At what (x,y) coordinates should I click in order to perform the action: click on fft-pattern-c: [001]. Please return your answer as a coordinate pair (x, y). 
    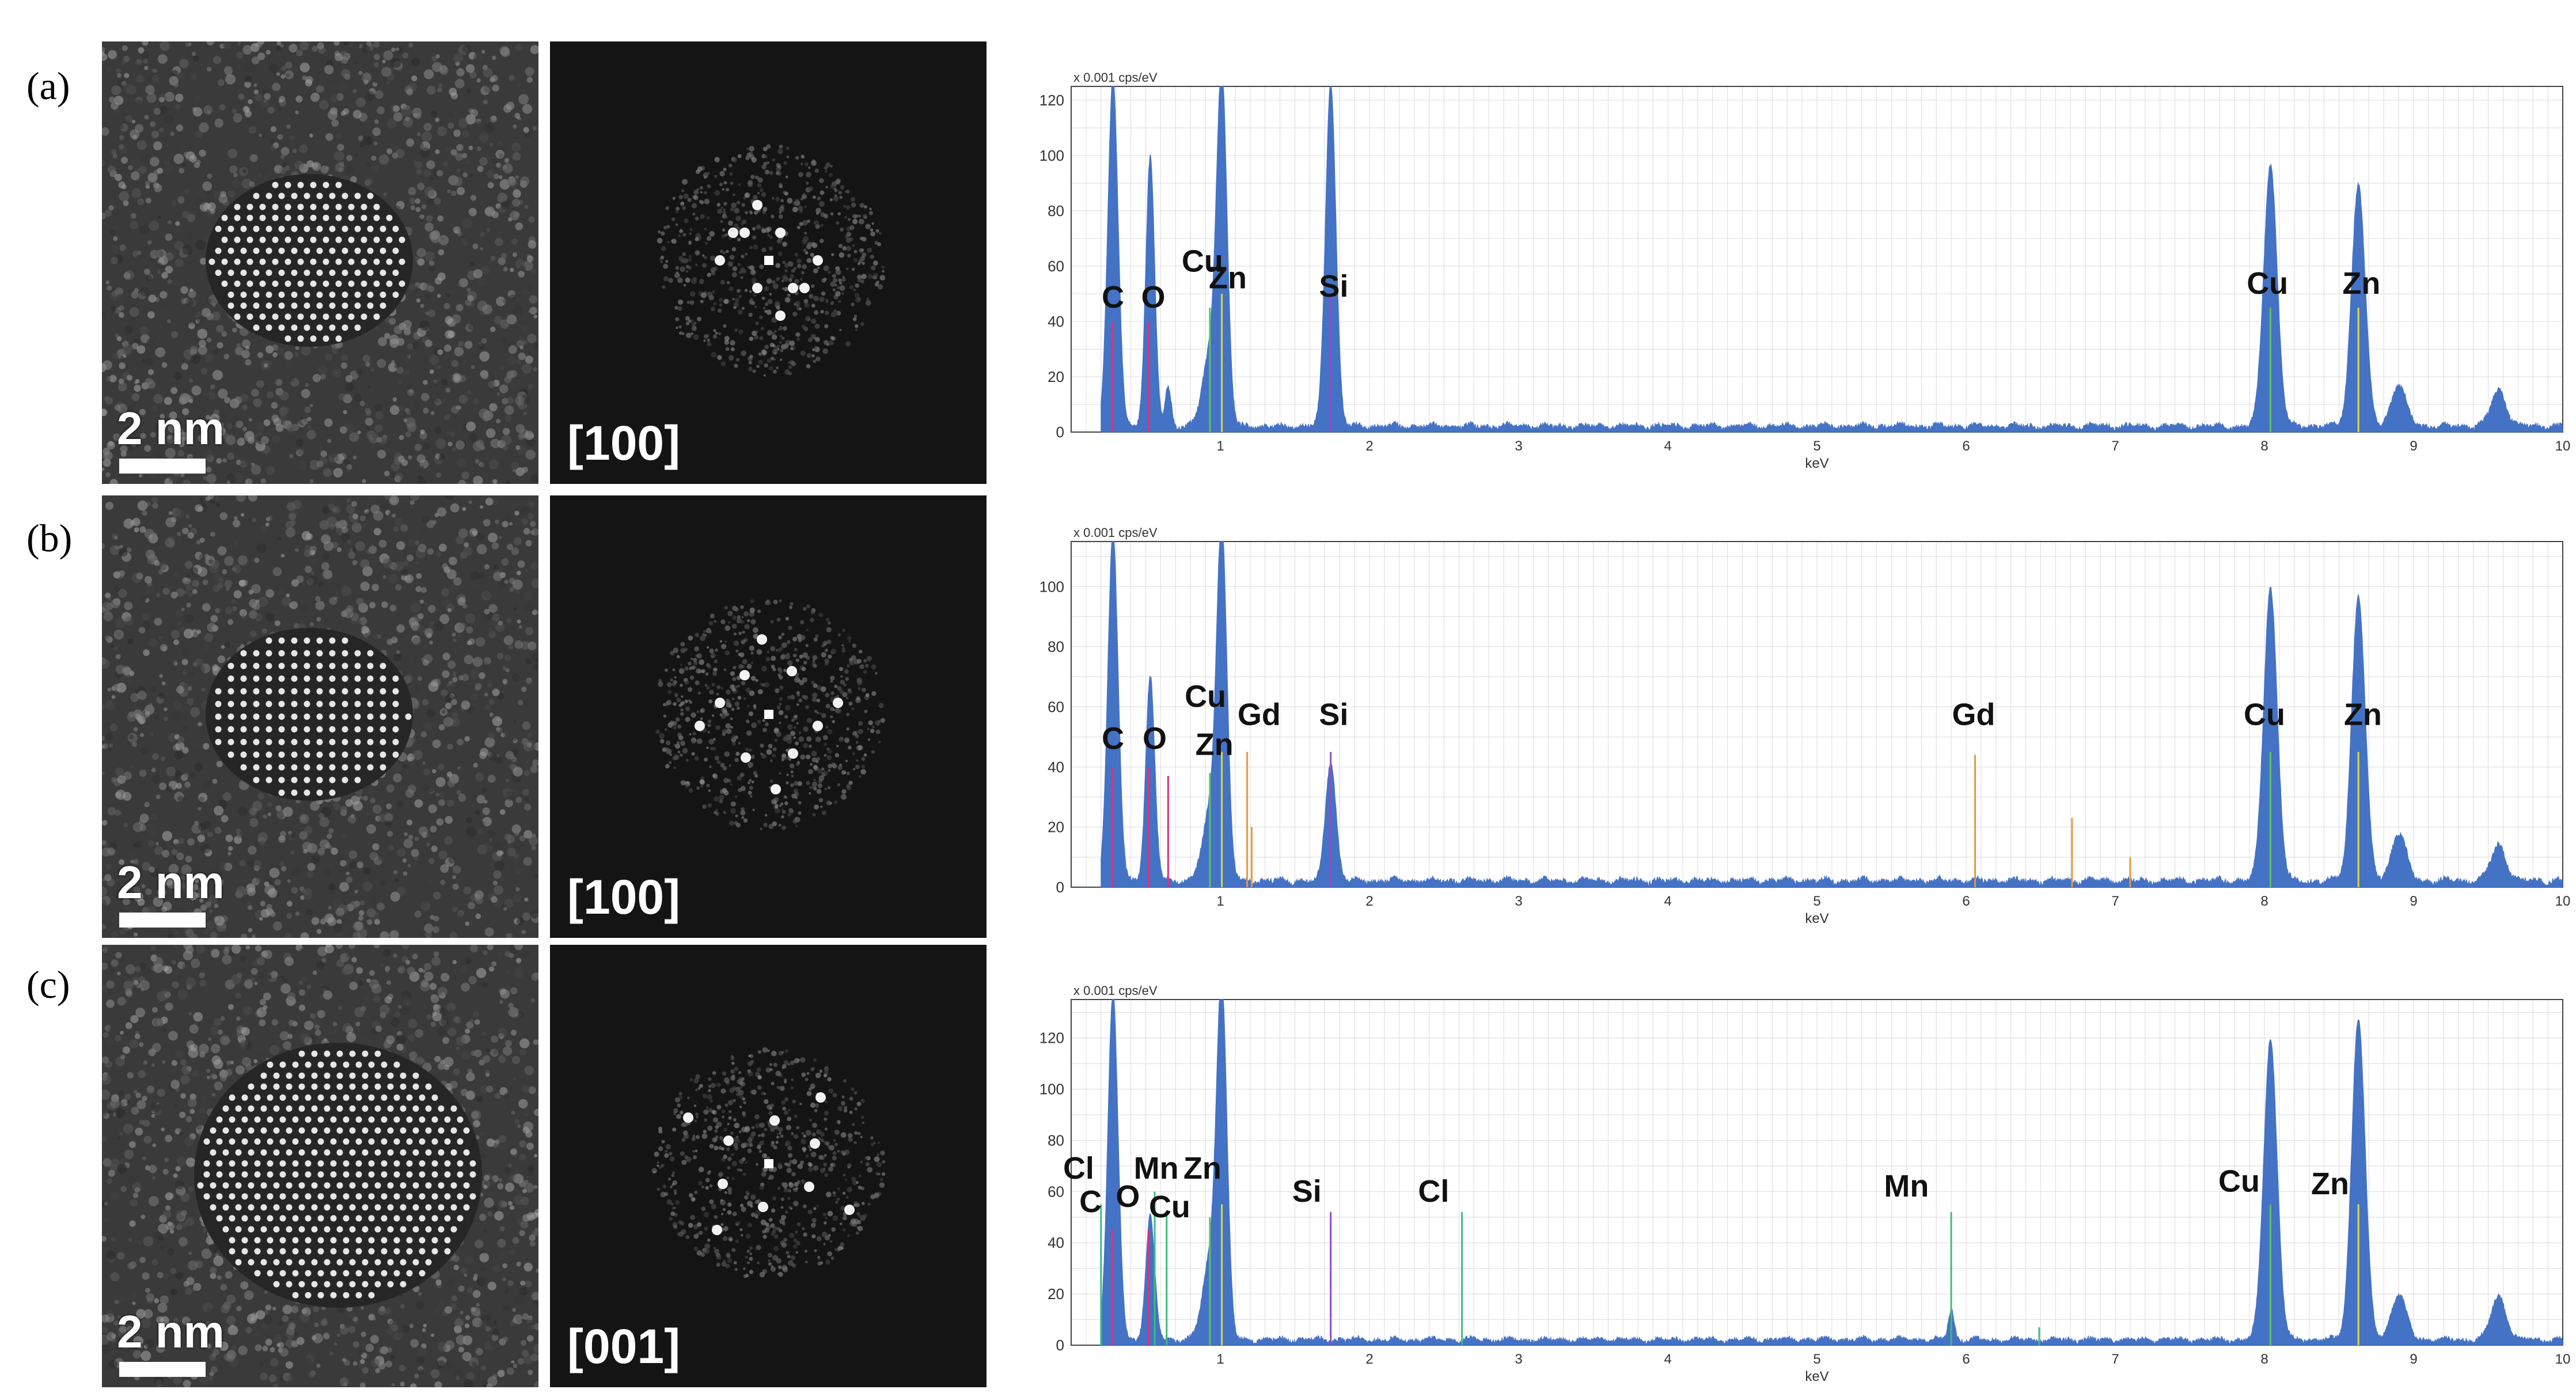
    Looking at the image, I should click on (768, 1166).